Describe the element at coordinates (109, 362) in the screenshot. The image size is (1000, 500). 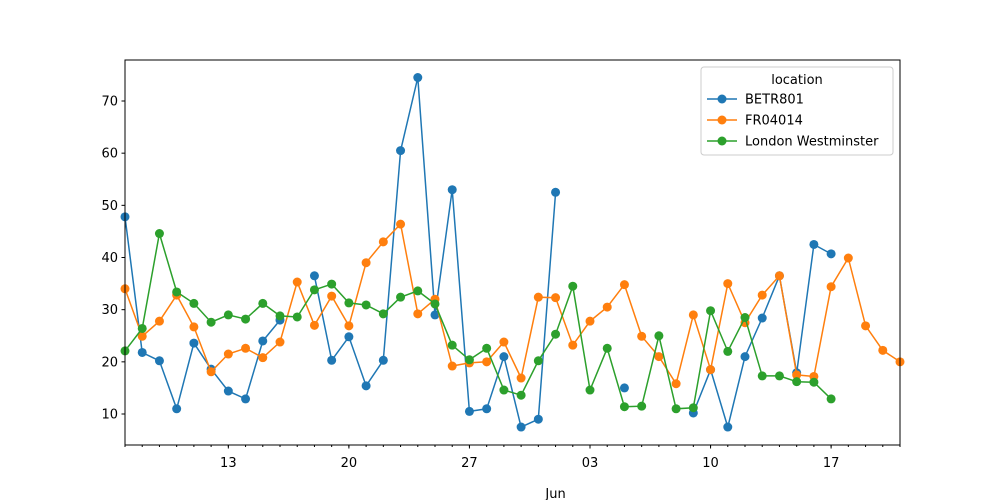
I see `y-tick-label: 20` at that location.